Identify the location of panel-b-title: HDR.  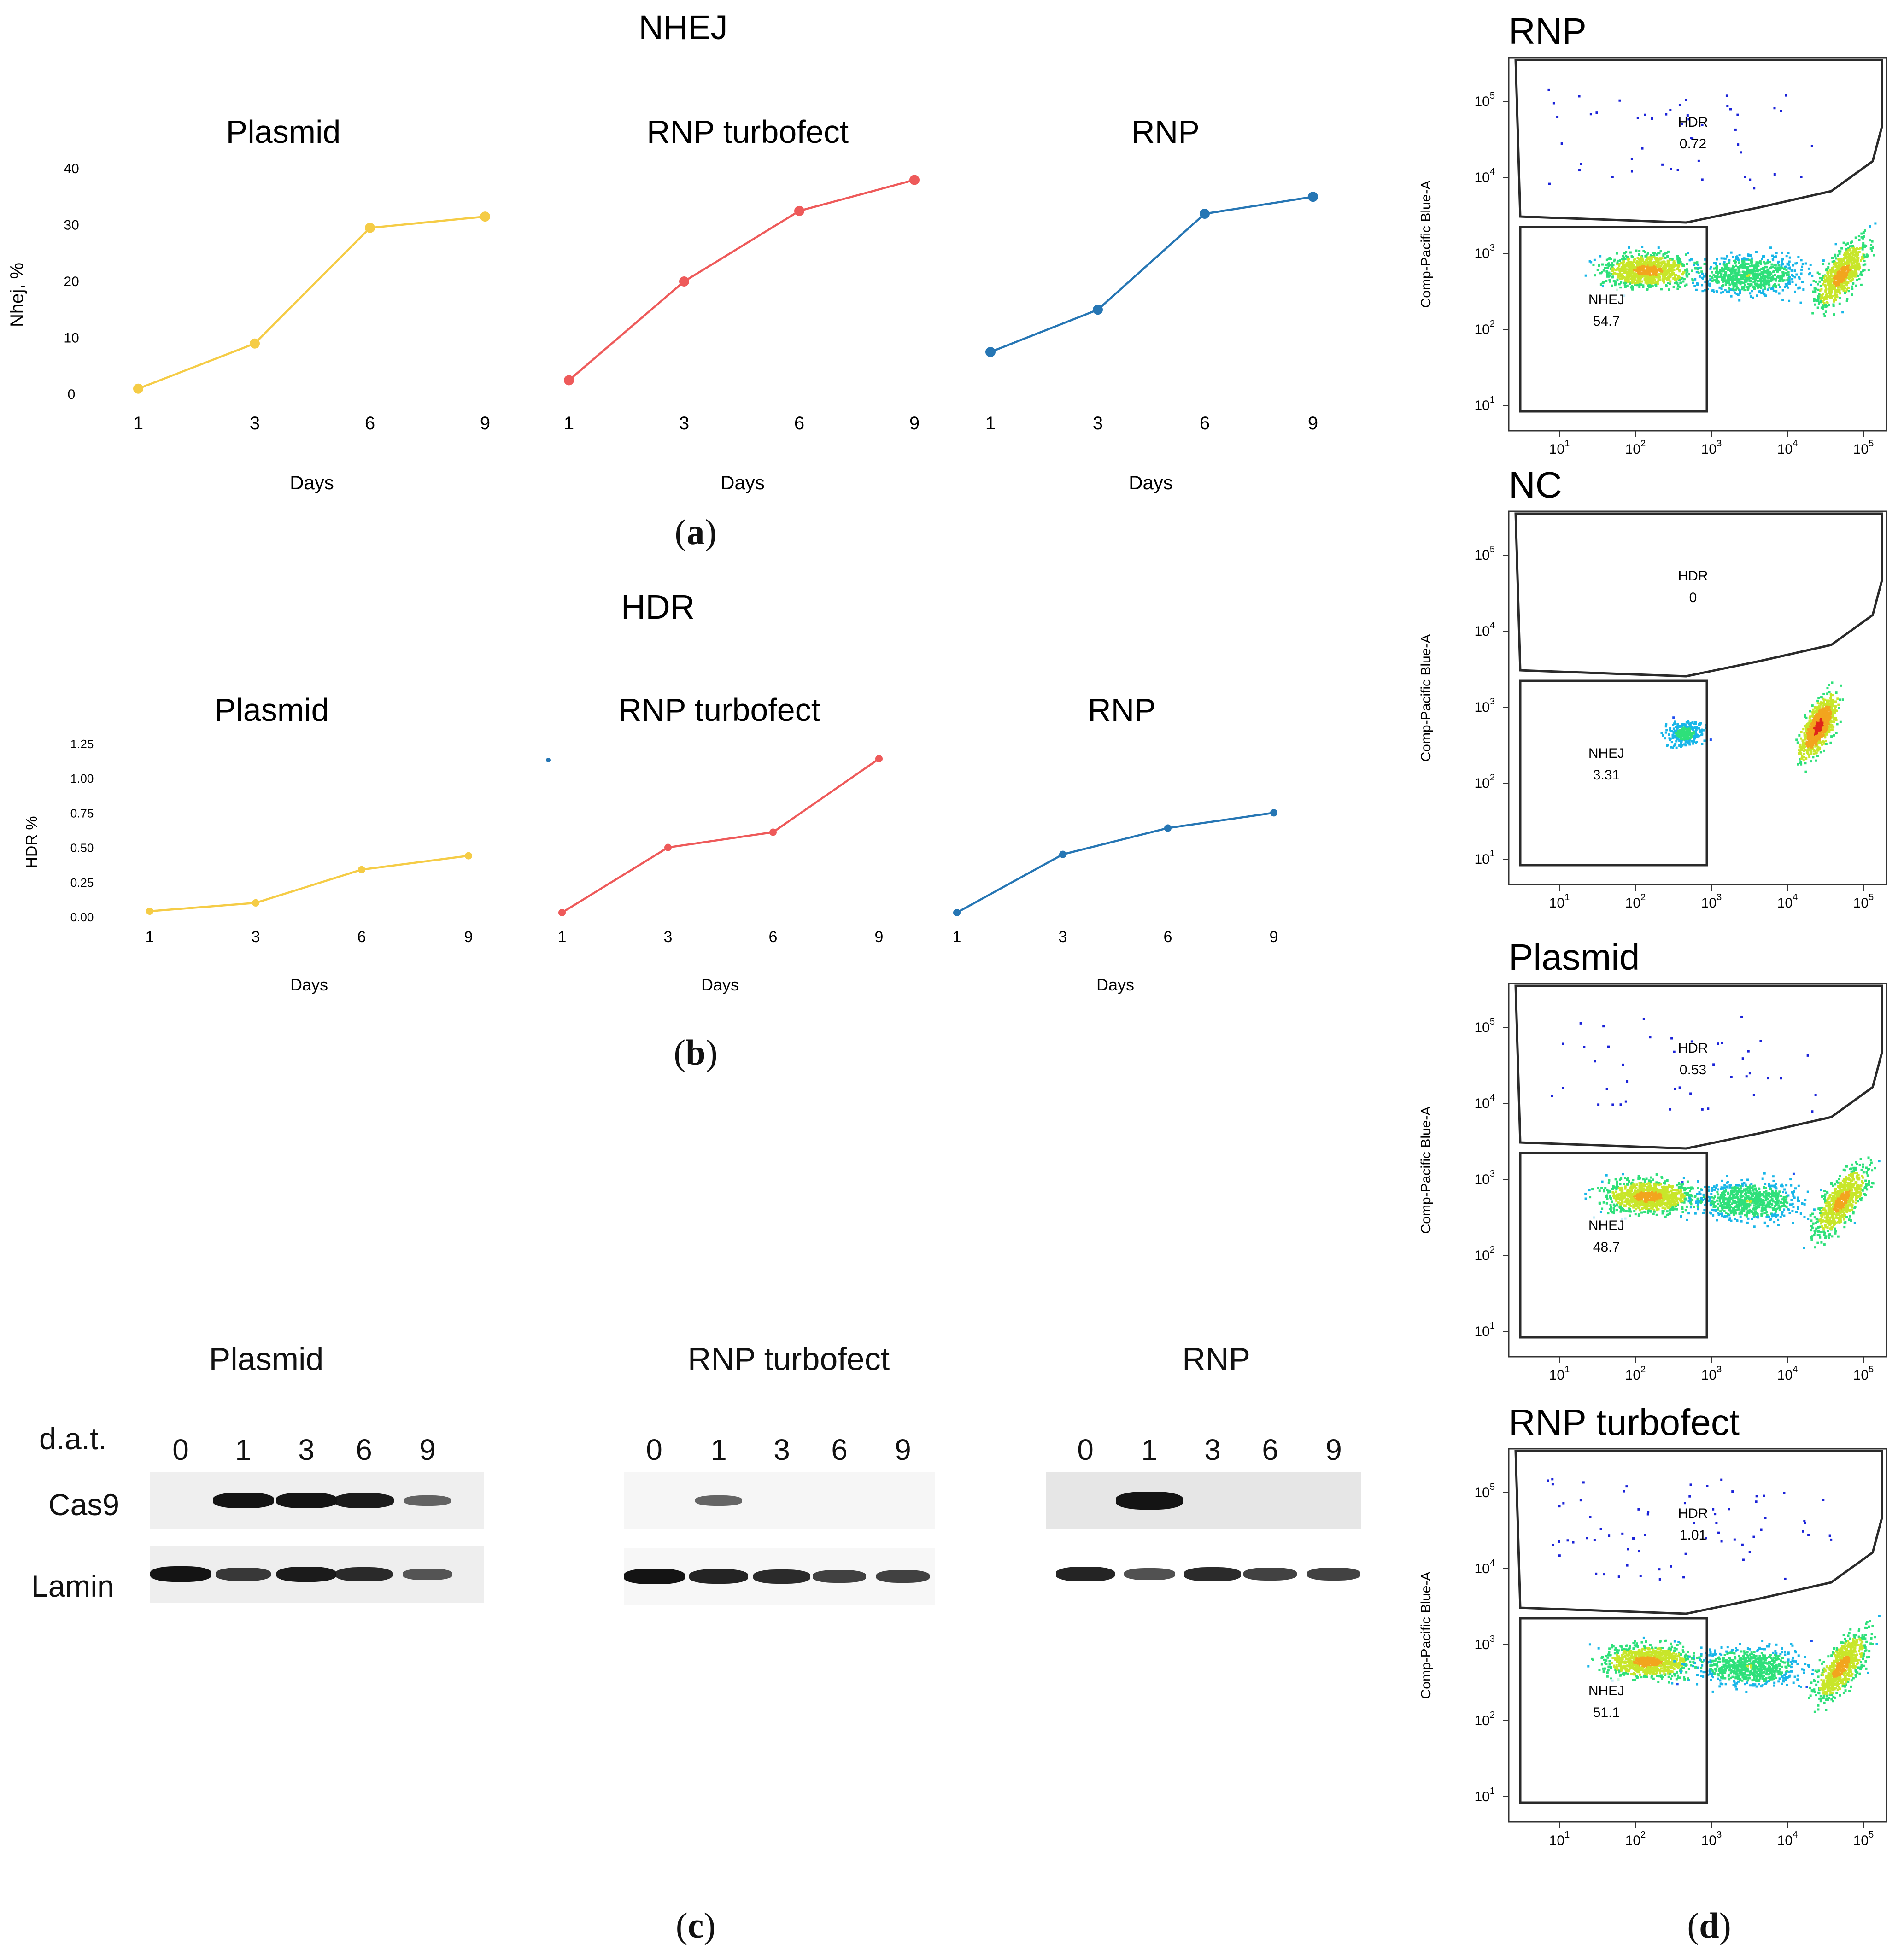
(658, 607).